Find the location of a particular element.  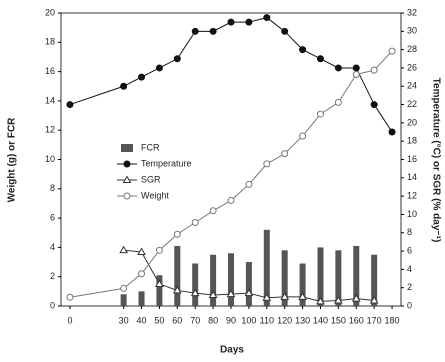

y2-tick-label: 8 is located at coordinates (409, 232).